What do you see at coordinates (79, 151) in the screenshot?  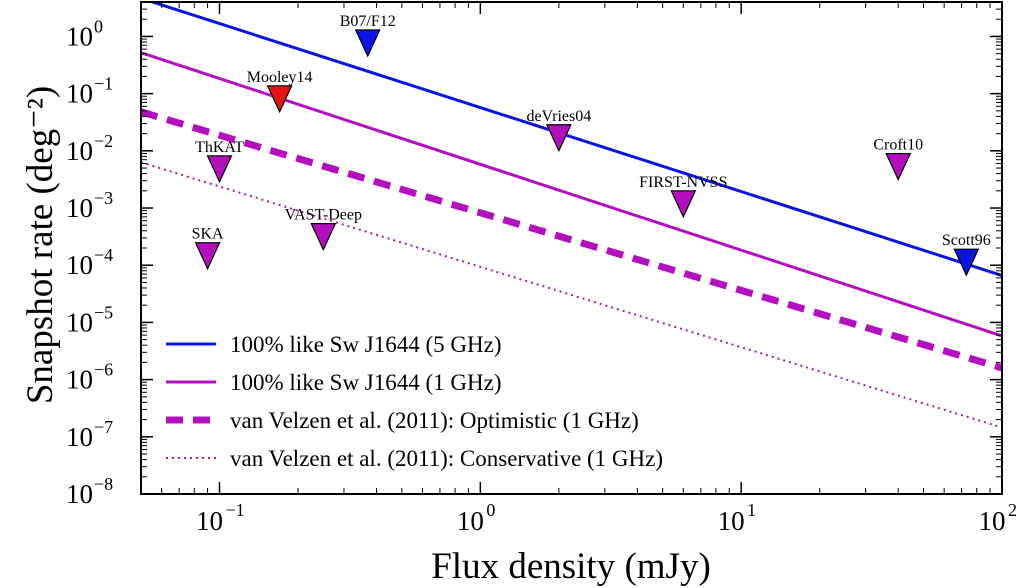 I see `y-tick-label-7: 10` at bounding box center [79, 151].